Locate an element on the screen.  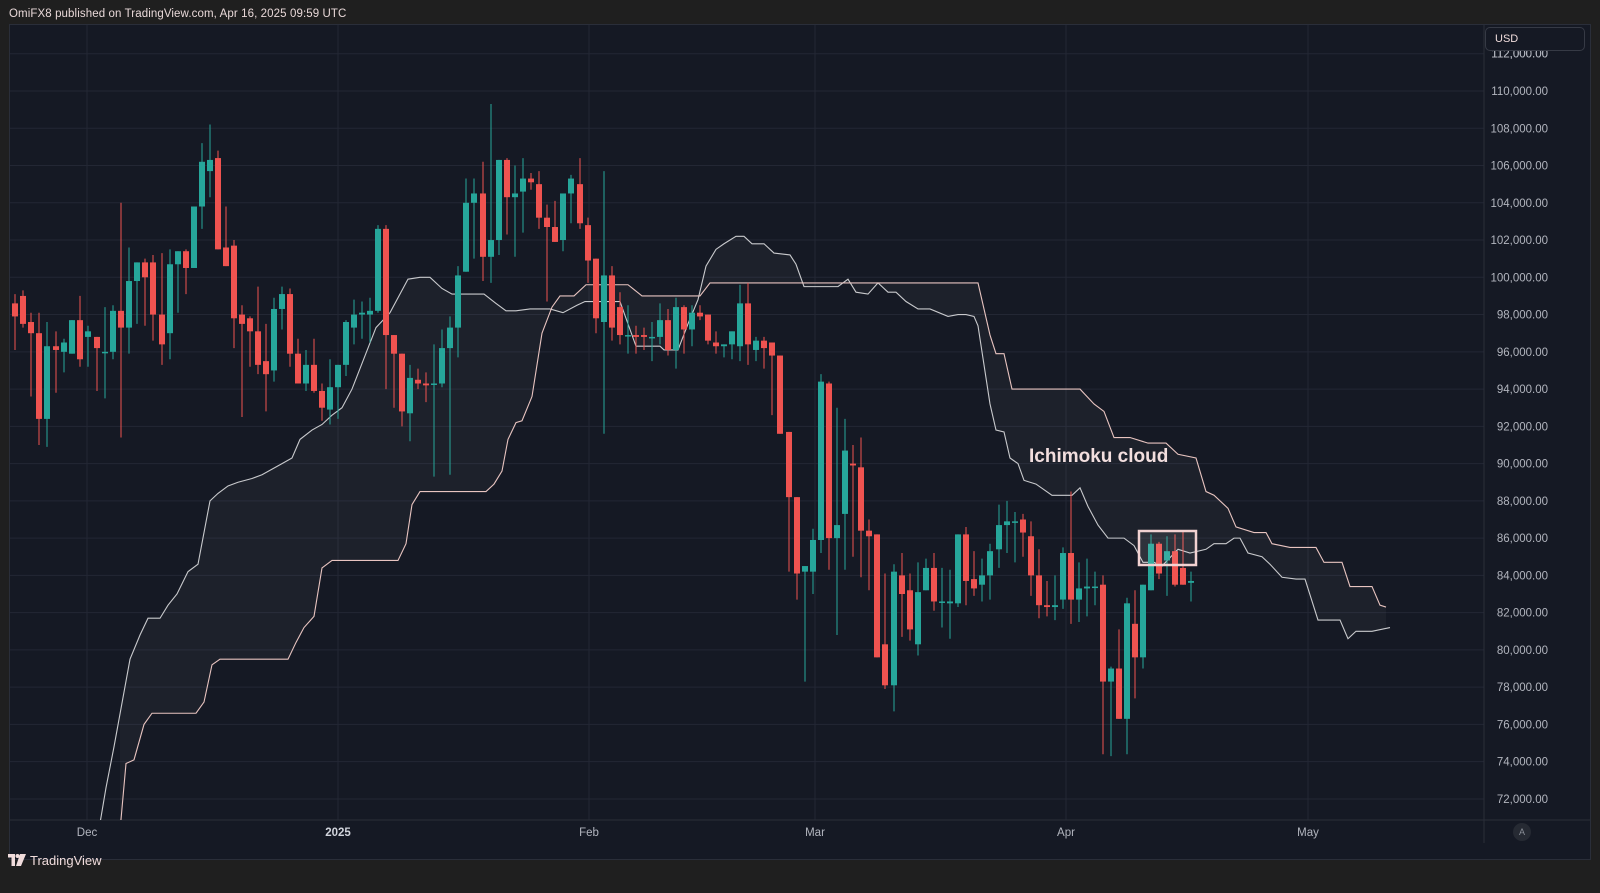
price-axis-label: 88,000.00 is located at coordinates (1522, 502).